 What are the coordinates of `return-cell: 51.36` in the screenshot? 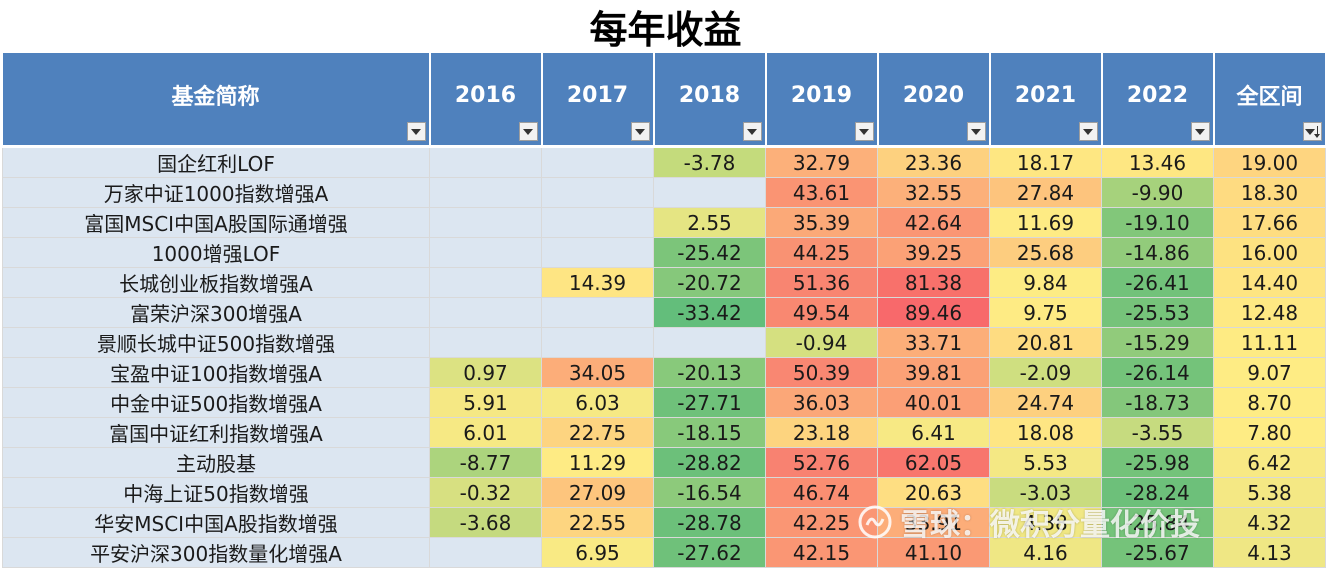 It's located at (821, 282).